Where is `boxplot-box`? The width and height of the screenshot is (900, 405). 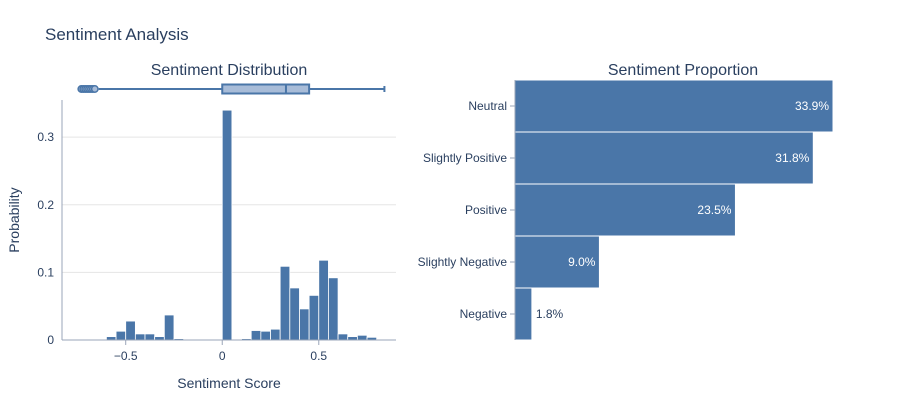
boxplot-box is located at coordinates (266, 89).